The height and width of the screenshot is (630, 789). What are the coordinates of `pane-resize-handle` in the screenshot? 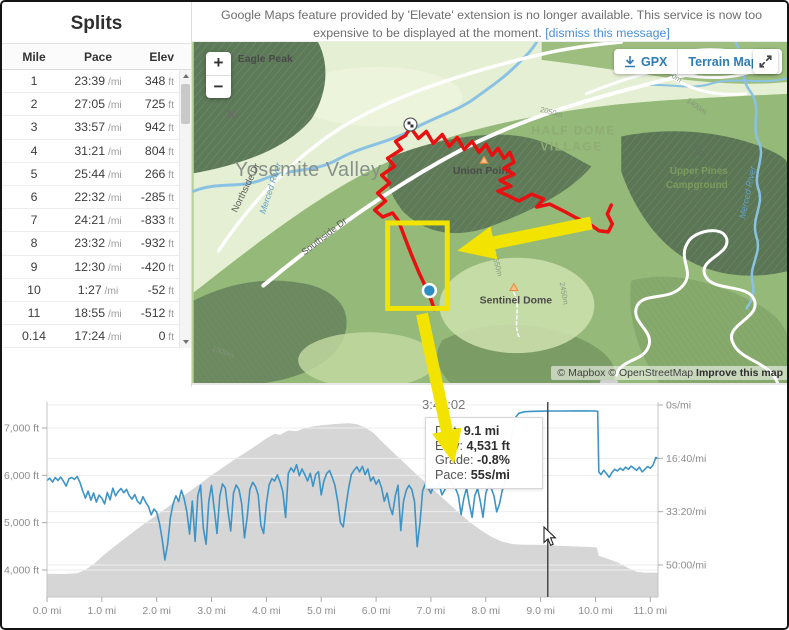 It's located at (609, 381).